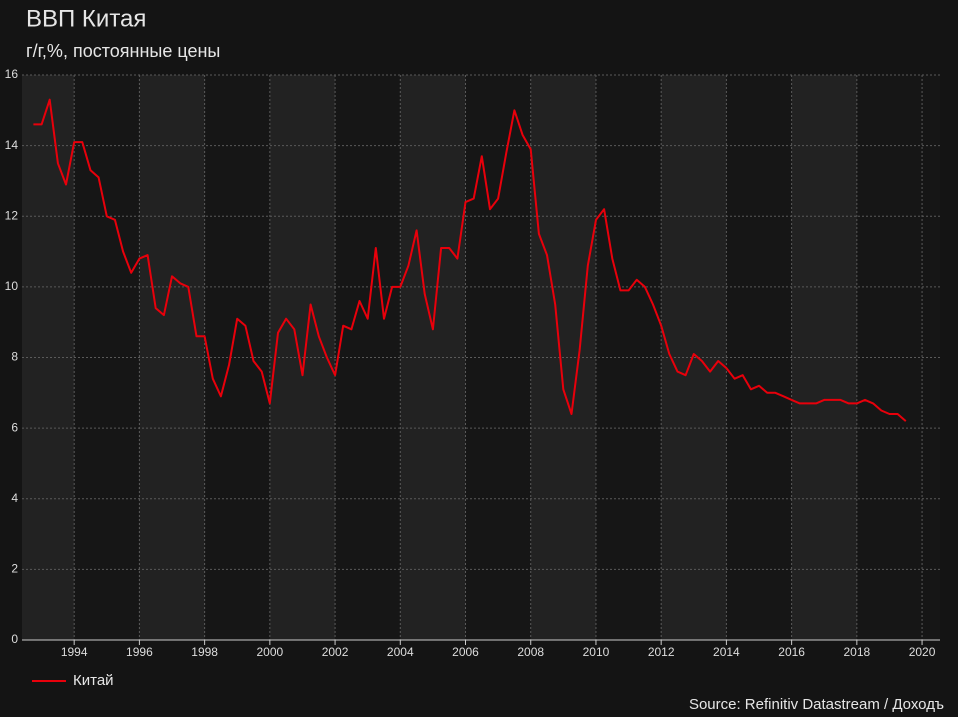 This screenshot has width=958, height=717. What do you see at coordinates (14, 639) in the screenshot?
I see `y-tick-label: 0` at bounding box center [14, 639].